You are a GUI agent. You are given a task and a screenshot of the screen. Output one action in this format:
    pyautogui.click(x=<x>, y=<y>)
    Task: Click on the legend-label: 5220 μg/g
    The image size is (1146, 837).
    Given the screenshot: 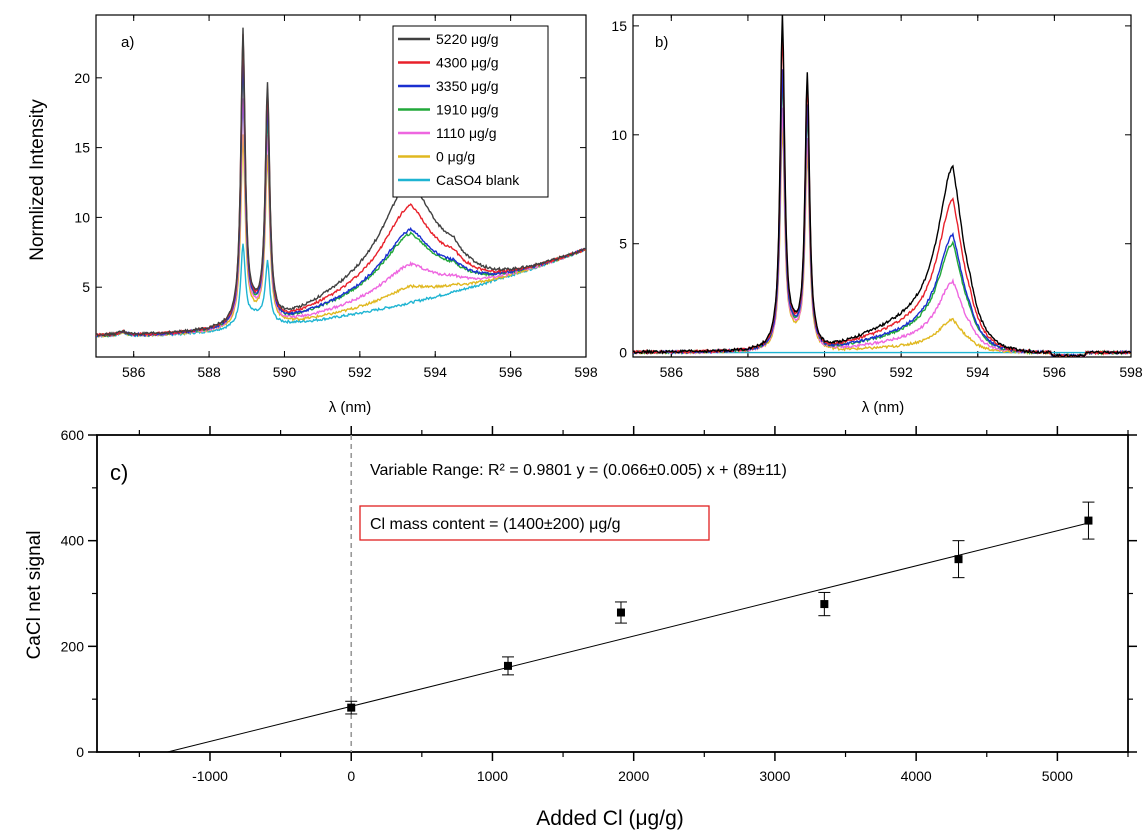 What is the action you would take?
    pyautogui.click(x=467, y=39)
    